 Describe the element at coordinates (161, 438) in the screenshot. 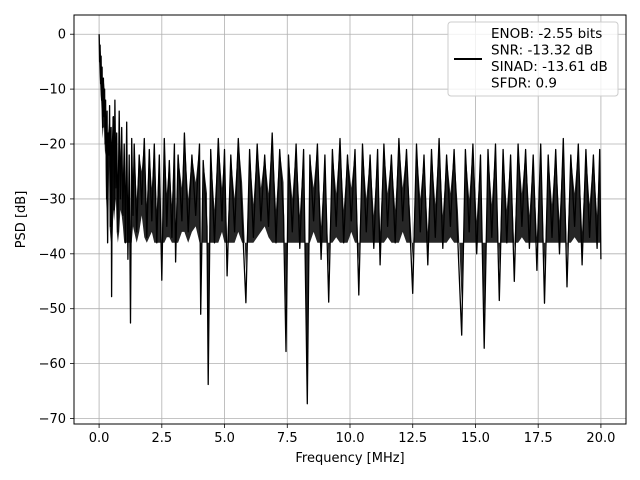

I see `x-tick-label: 2.5` at that location.